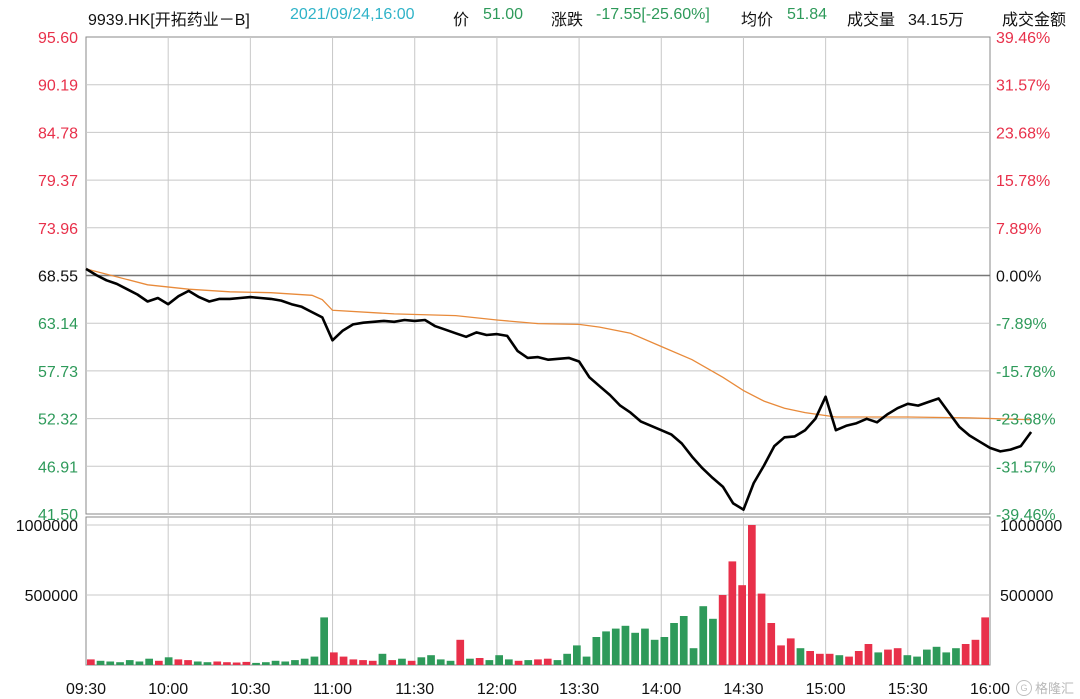  Describe the element at coordinates (58, 420) in the screenshot. I see `y-left-tick-label: 52.32` at that location.